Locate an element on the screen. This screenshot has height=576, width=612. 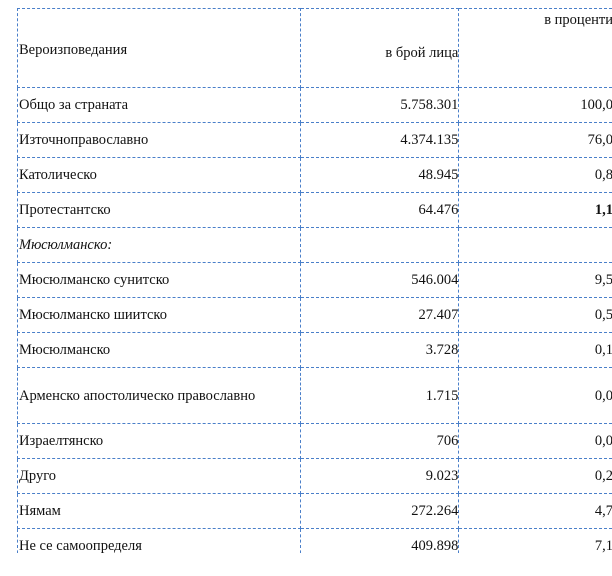
table-cell: Протестантско is located at coordinates (159, 210).